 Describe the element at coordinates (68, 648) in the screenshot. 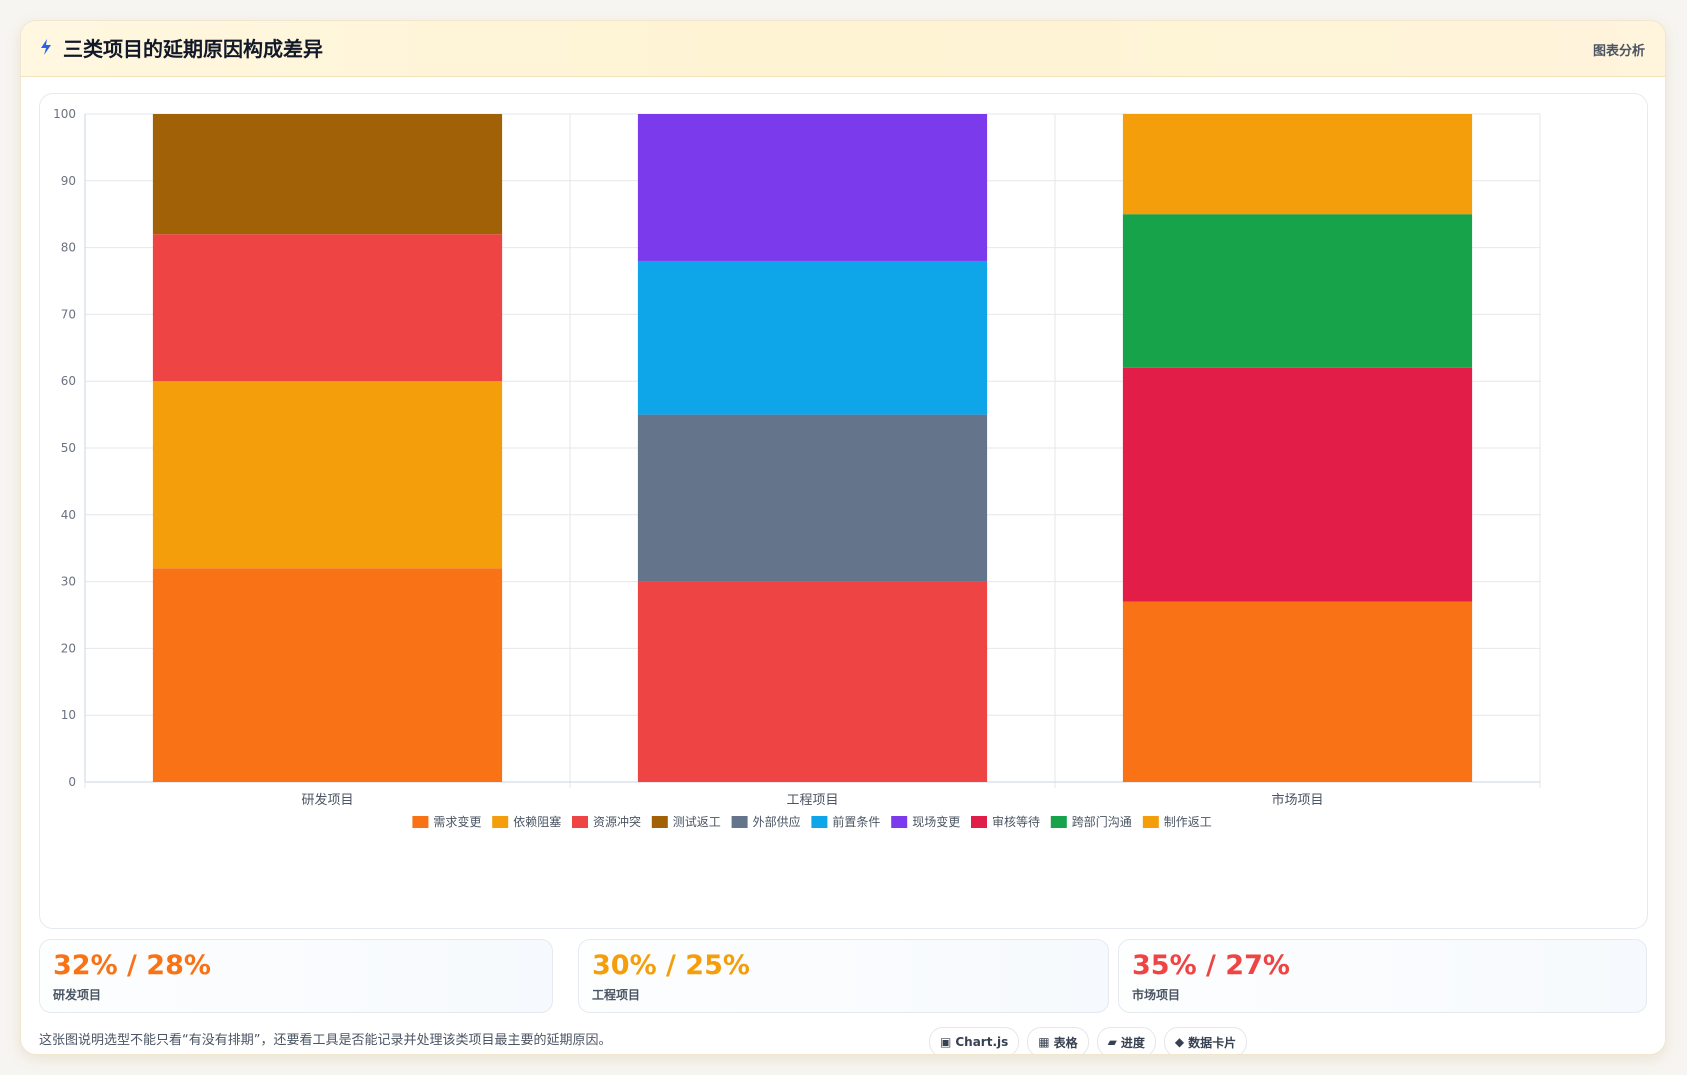

I see `y-tick-label: 20` at that location.